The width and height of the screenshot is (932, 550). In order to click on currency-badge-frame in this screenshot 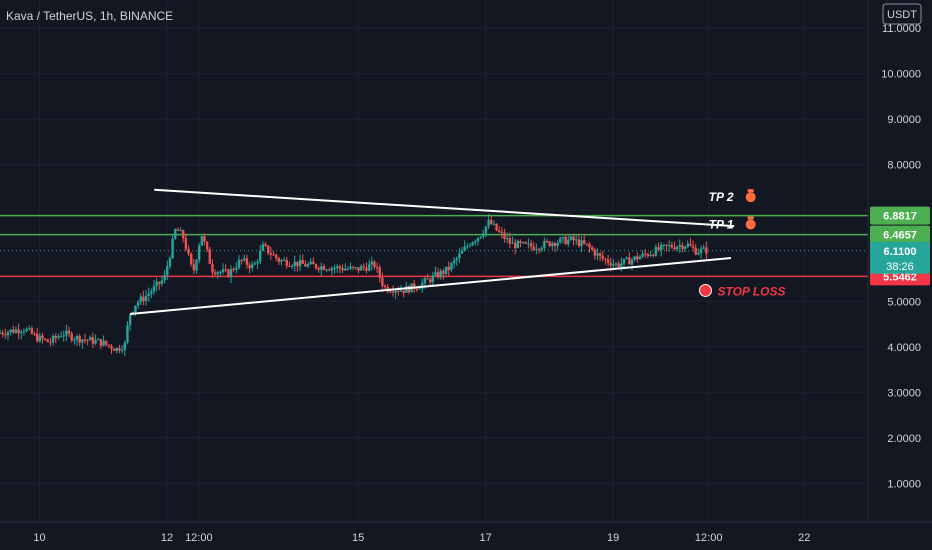, I will do `click(902, 14)`.